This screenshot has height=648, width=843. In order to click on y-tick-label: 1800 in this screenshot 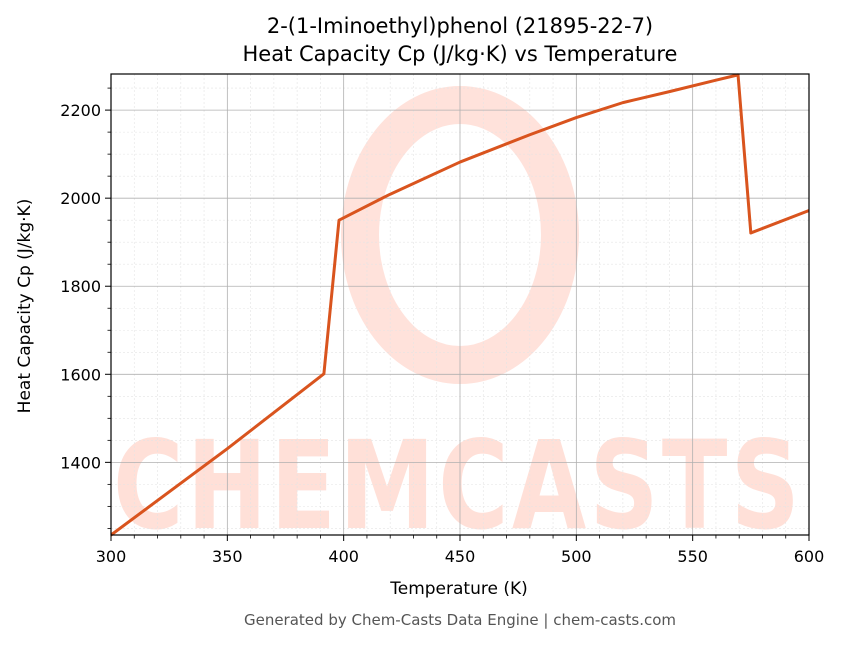, I will do `click(80, 286)`.